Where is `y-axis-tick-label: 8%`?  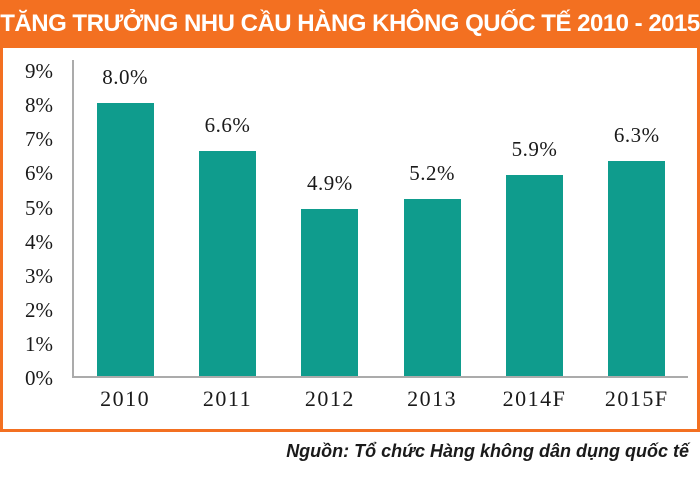
y-axis-tick-label: 8% is located at coordinates (39, 105).